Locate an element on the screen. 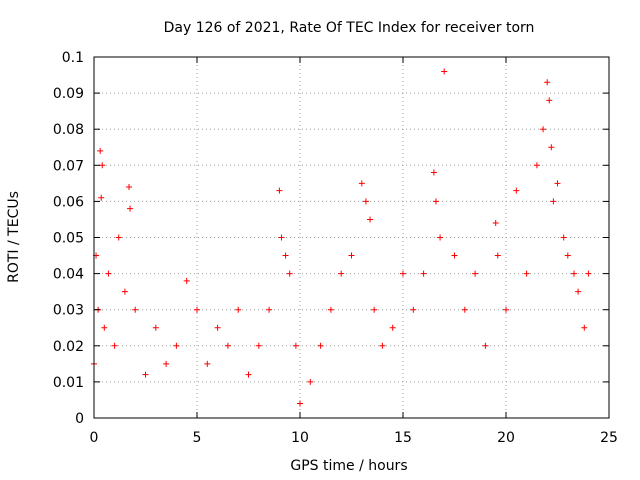  y-tick-labels: 0 0.01 0.02 0.03 0.04 0.05 0.06 0.07 0.08 0.09 0.1 is located at coordinates (68, 238).